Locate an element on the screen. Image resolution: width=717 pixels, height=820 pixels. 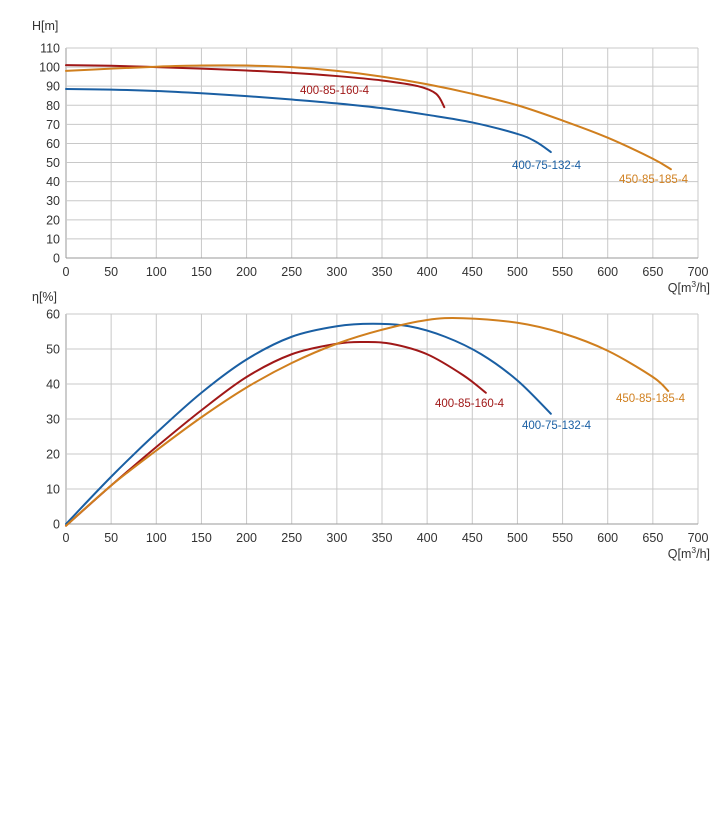
head-x-tick-label: 150 is located at coordinates (201, 272).